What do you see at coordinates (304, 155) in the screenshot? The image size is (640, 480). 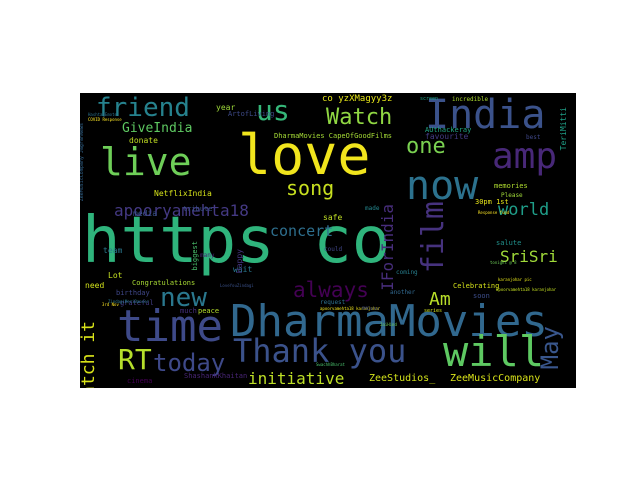 I see `word-love: love` at bounding box center [304, 155].